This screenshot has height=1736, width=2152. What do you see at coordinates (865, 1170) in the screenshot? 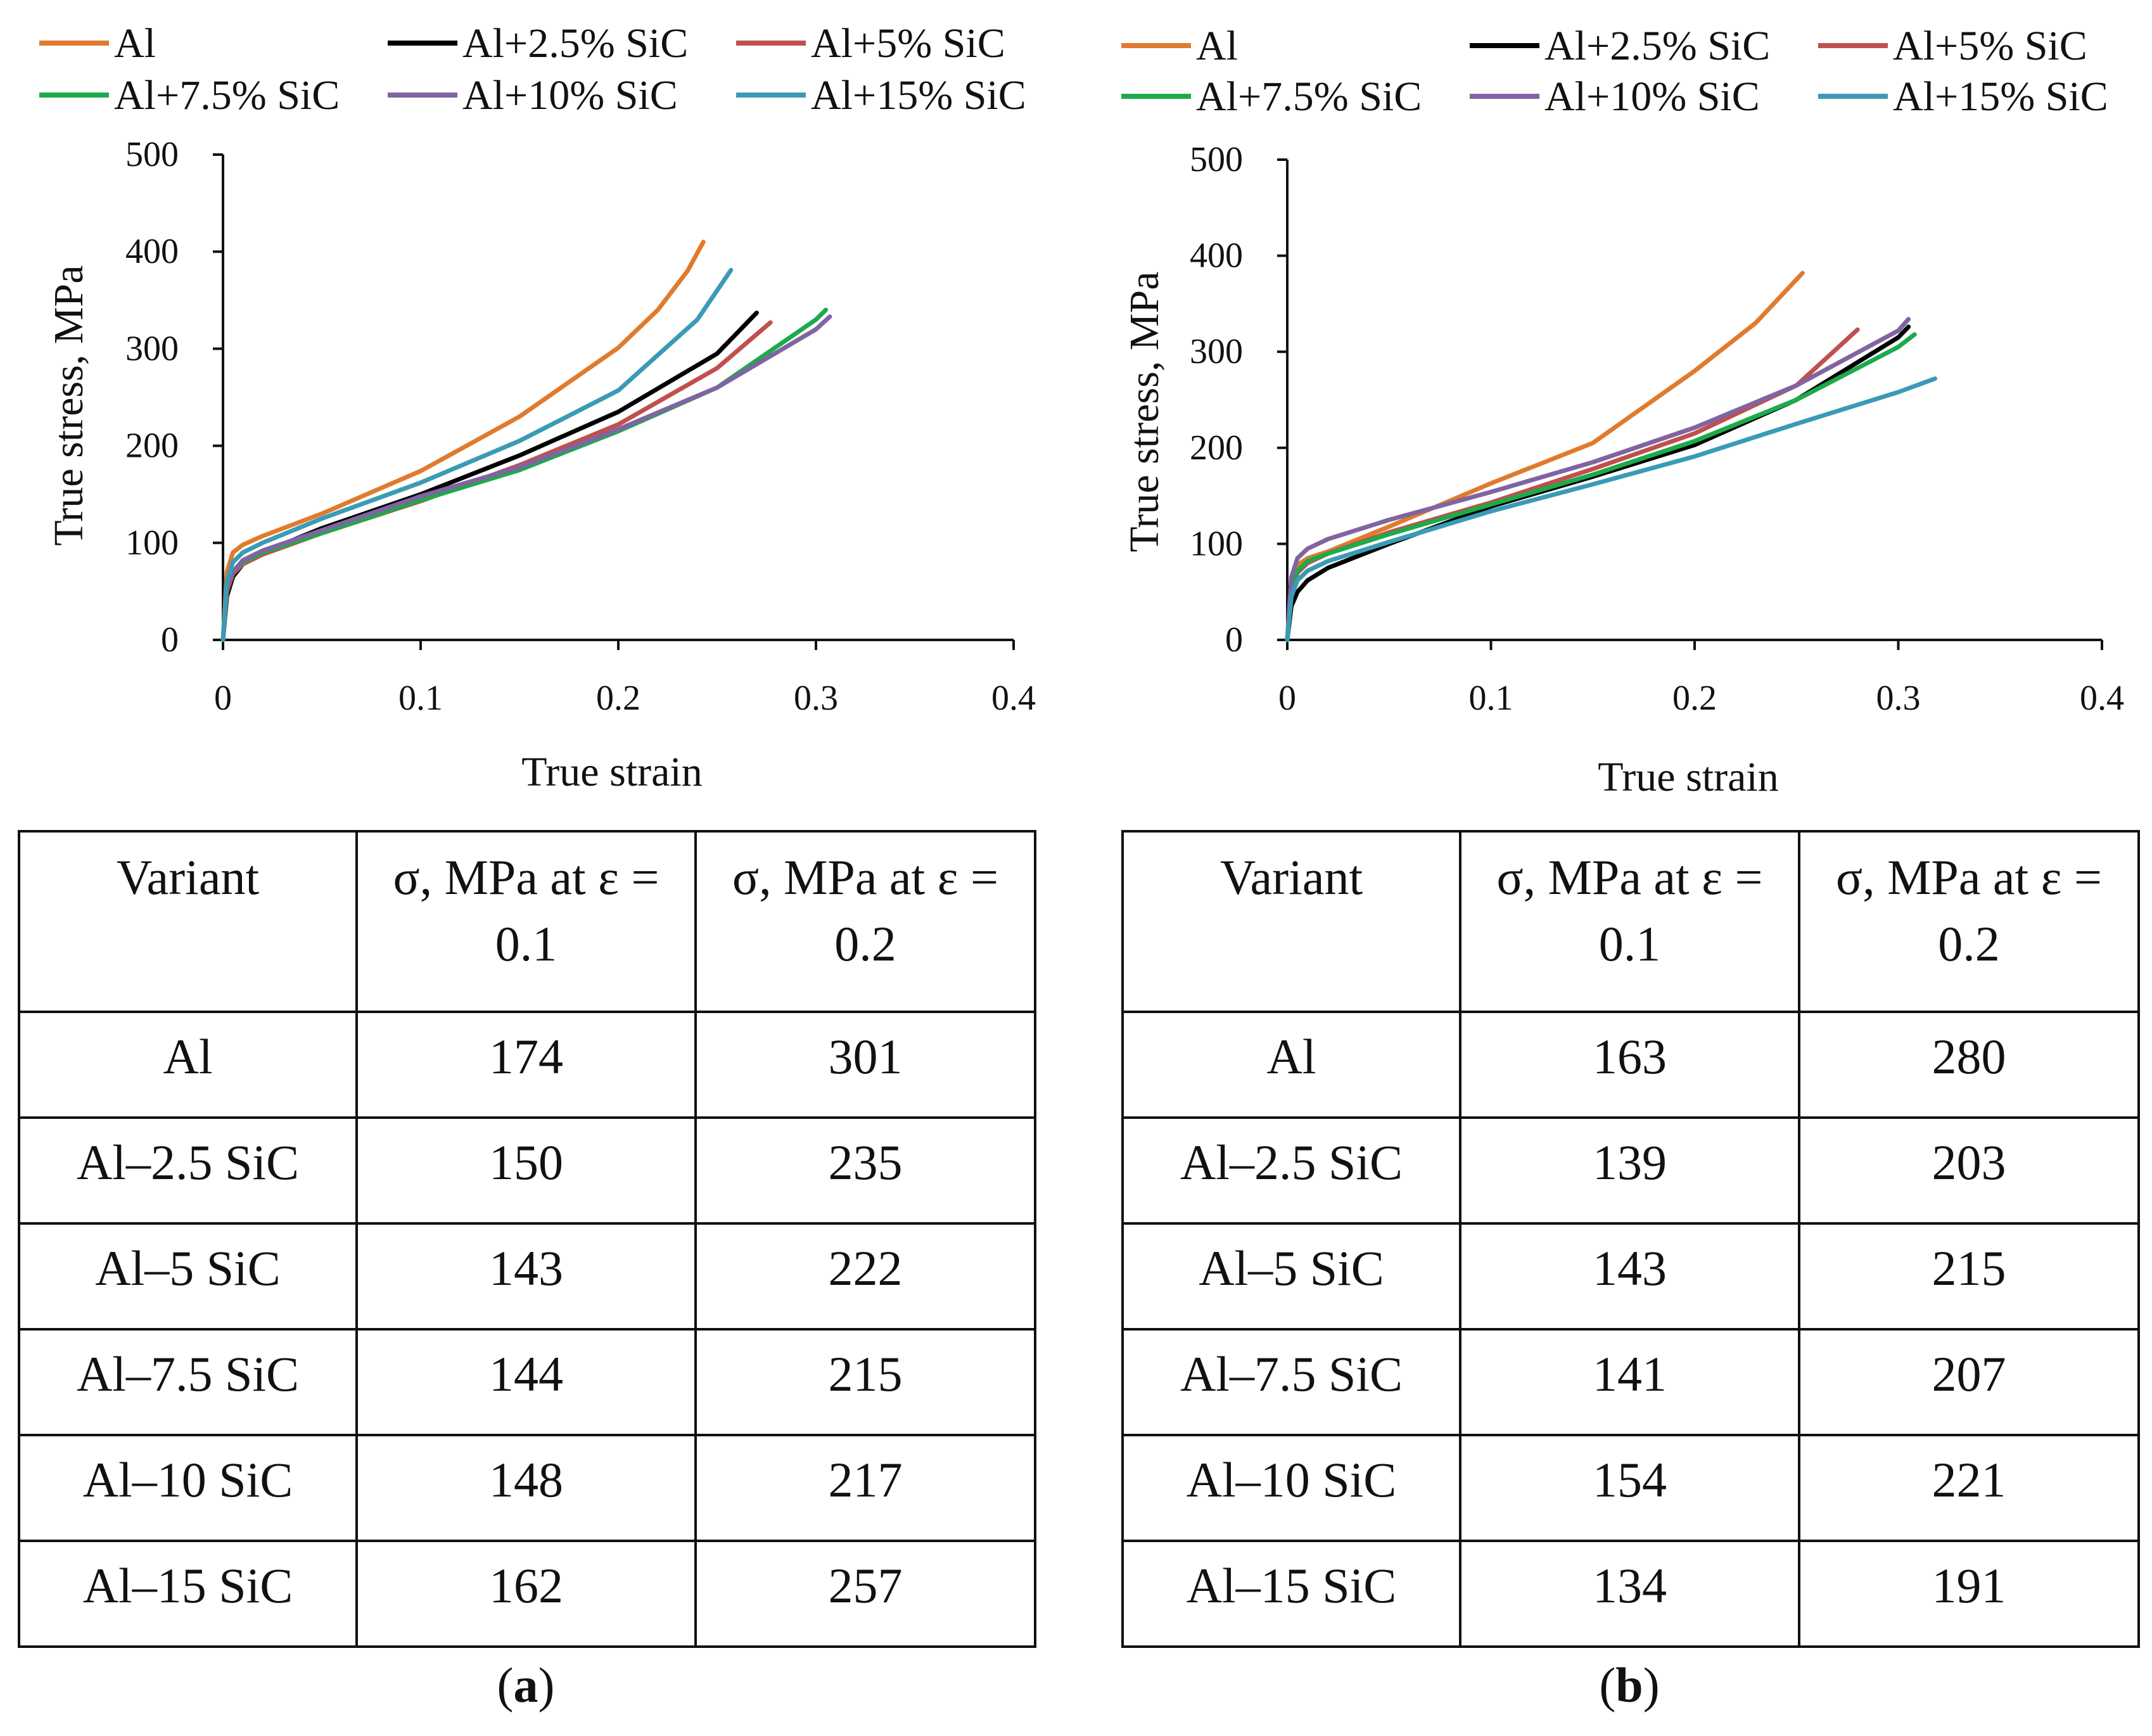
I see `table-cell: 235` at bounding box center [865, 1170].